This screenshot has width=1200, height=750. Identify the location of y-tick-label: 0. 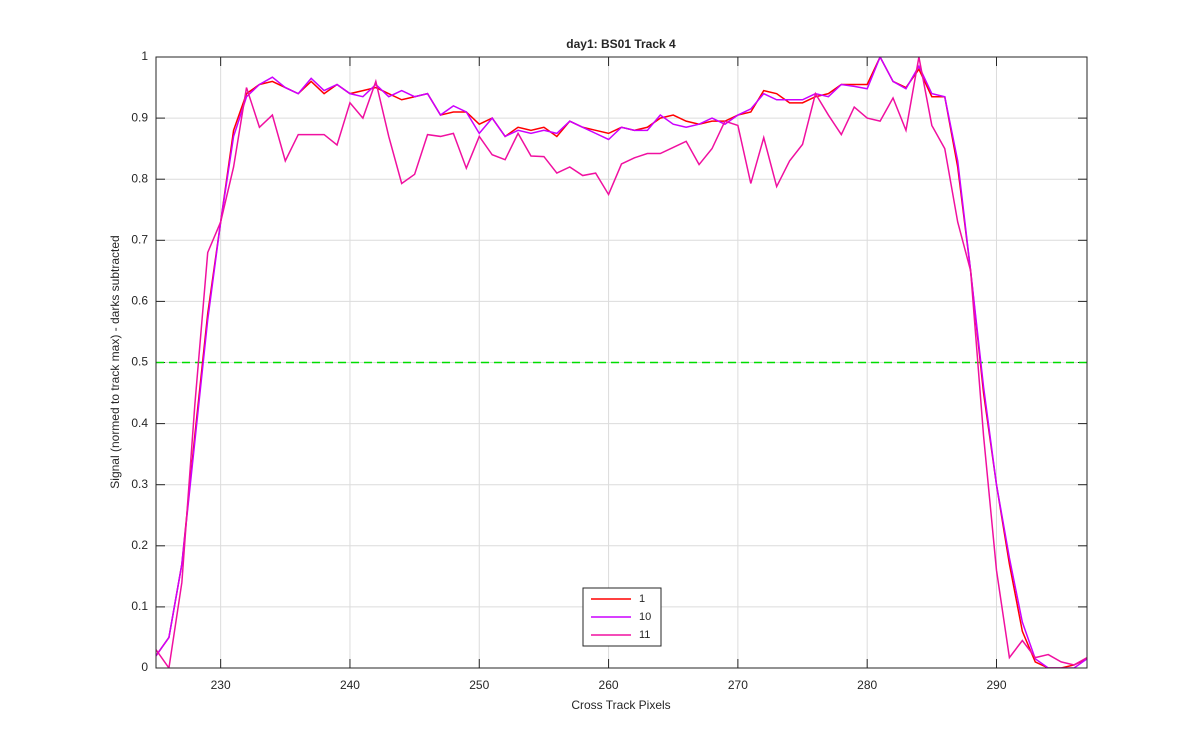
(144, 667).